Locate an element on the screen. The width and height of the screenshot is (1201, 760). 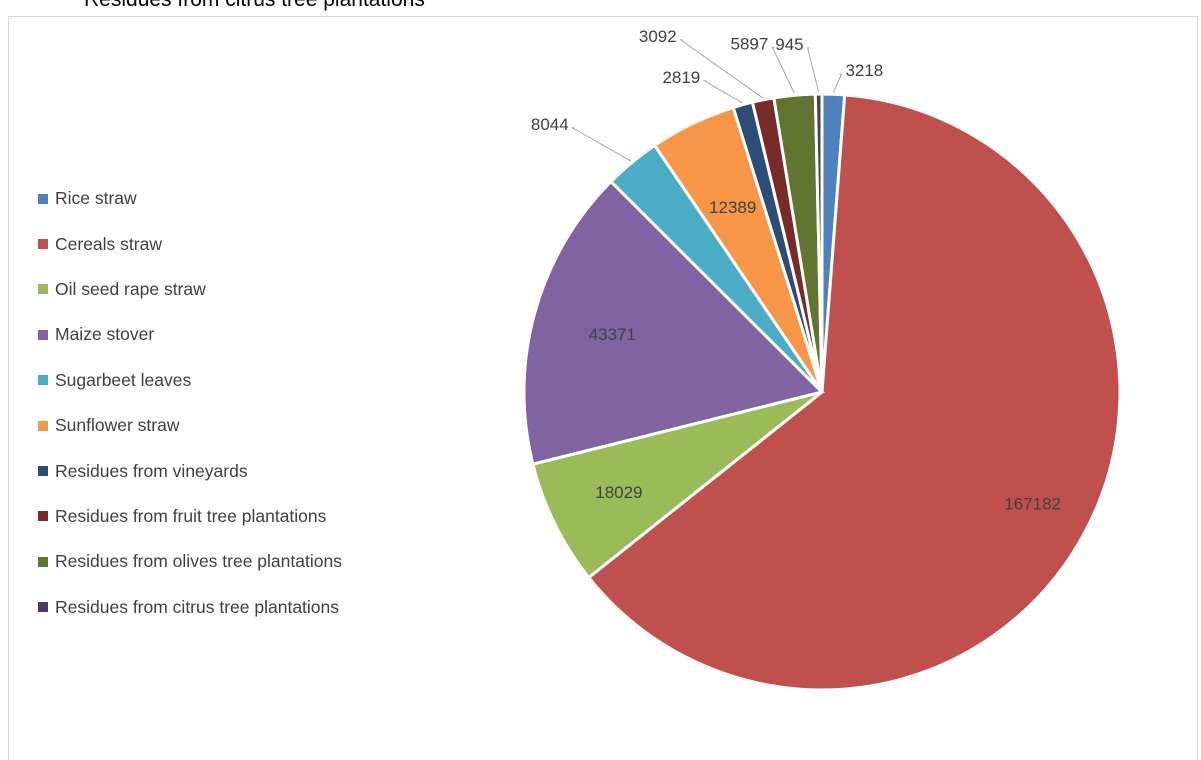
legend-item: Sugarbeet leaves is located at coordinates (190, 380).